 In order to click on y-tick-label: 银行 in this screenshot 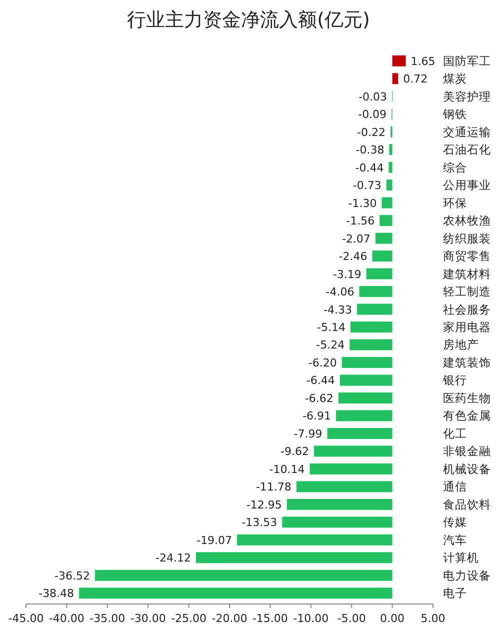, I will do `click(454, 380)`.